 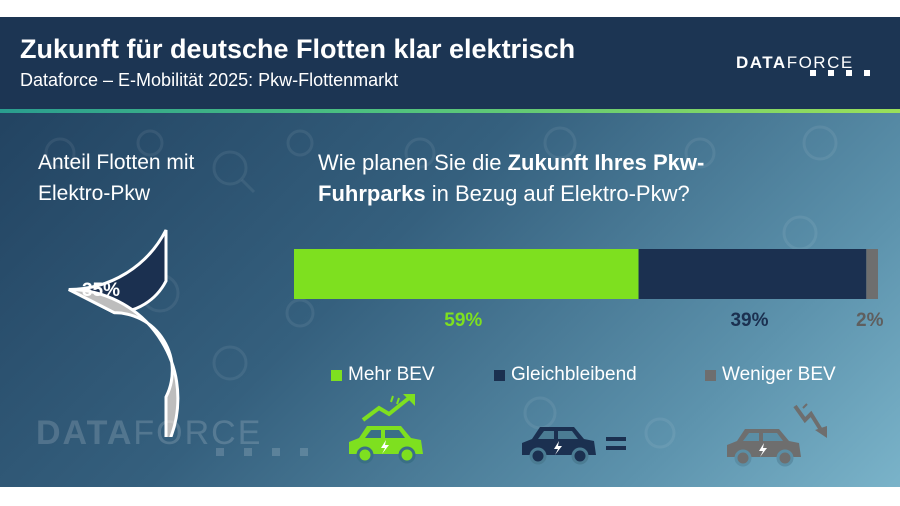 What do you see at coordinates (574, 374) in the screenshot?
I see `legend-same-label: Gleichbleibend` at bounding box center [574, 374].